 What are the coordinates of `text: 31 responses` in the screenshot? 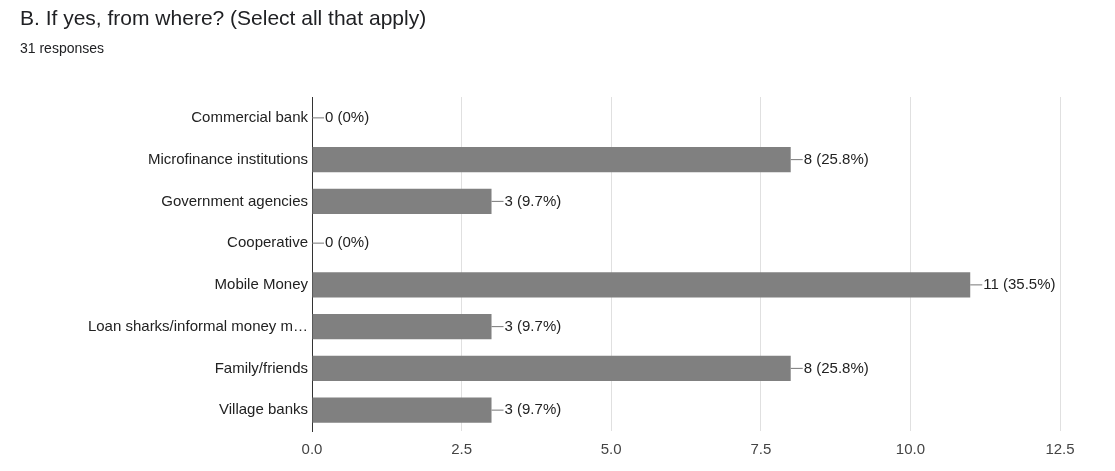 It's located at (62, 48).